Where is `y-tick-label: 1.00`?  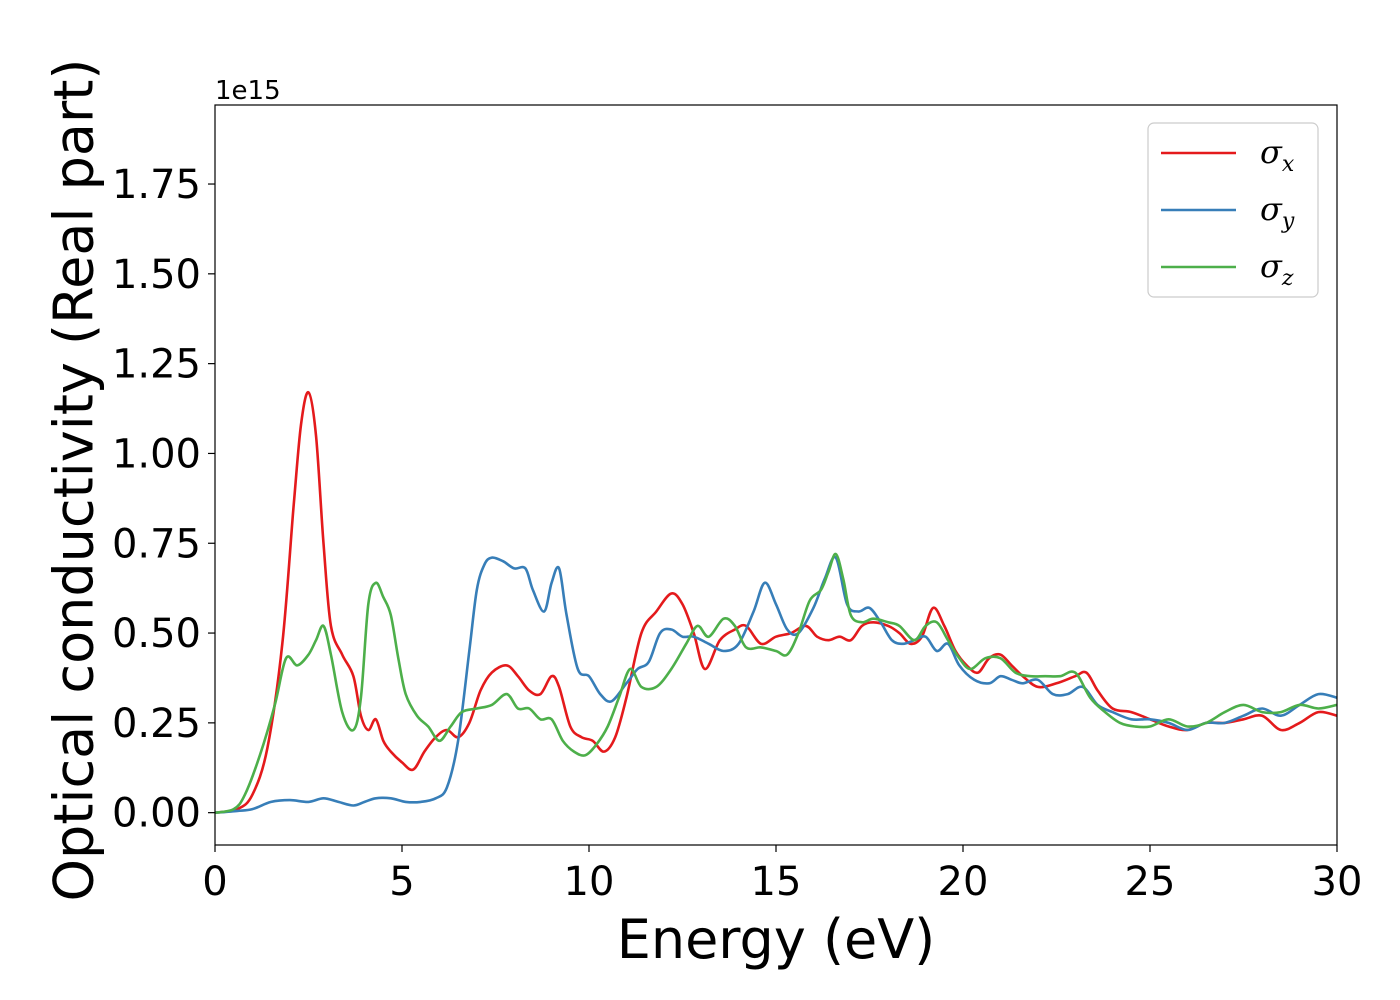 y-tick-label: 1.00 is located at coordinates (156, 454).